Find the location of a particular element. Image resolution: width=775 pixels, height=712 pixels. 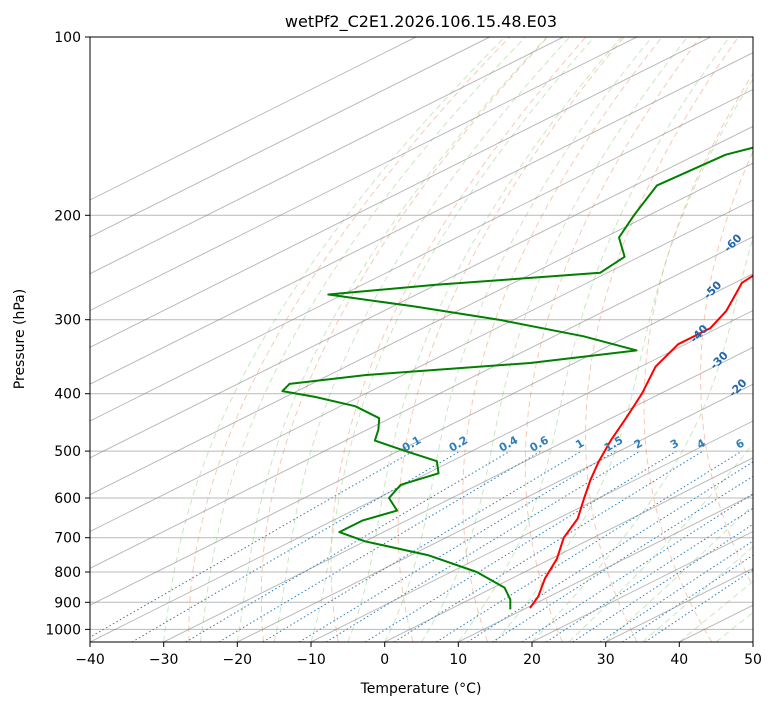

x-tick-label: 20 is located at coordinates (532, 660).